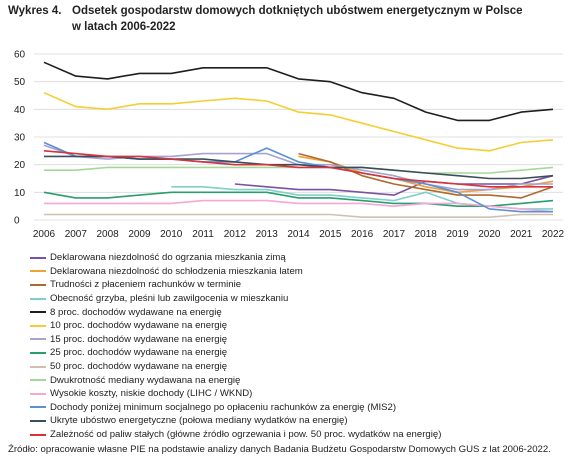 This screenshot has height=476, width=583. What do you see at coordinates (139, 353) in the screenshot?
I see `legend-label: 25 proc. dochodów wydawane na energię` at bounding box center [139, 353].